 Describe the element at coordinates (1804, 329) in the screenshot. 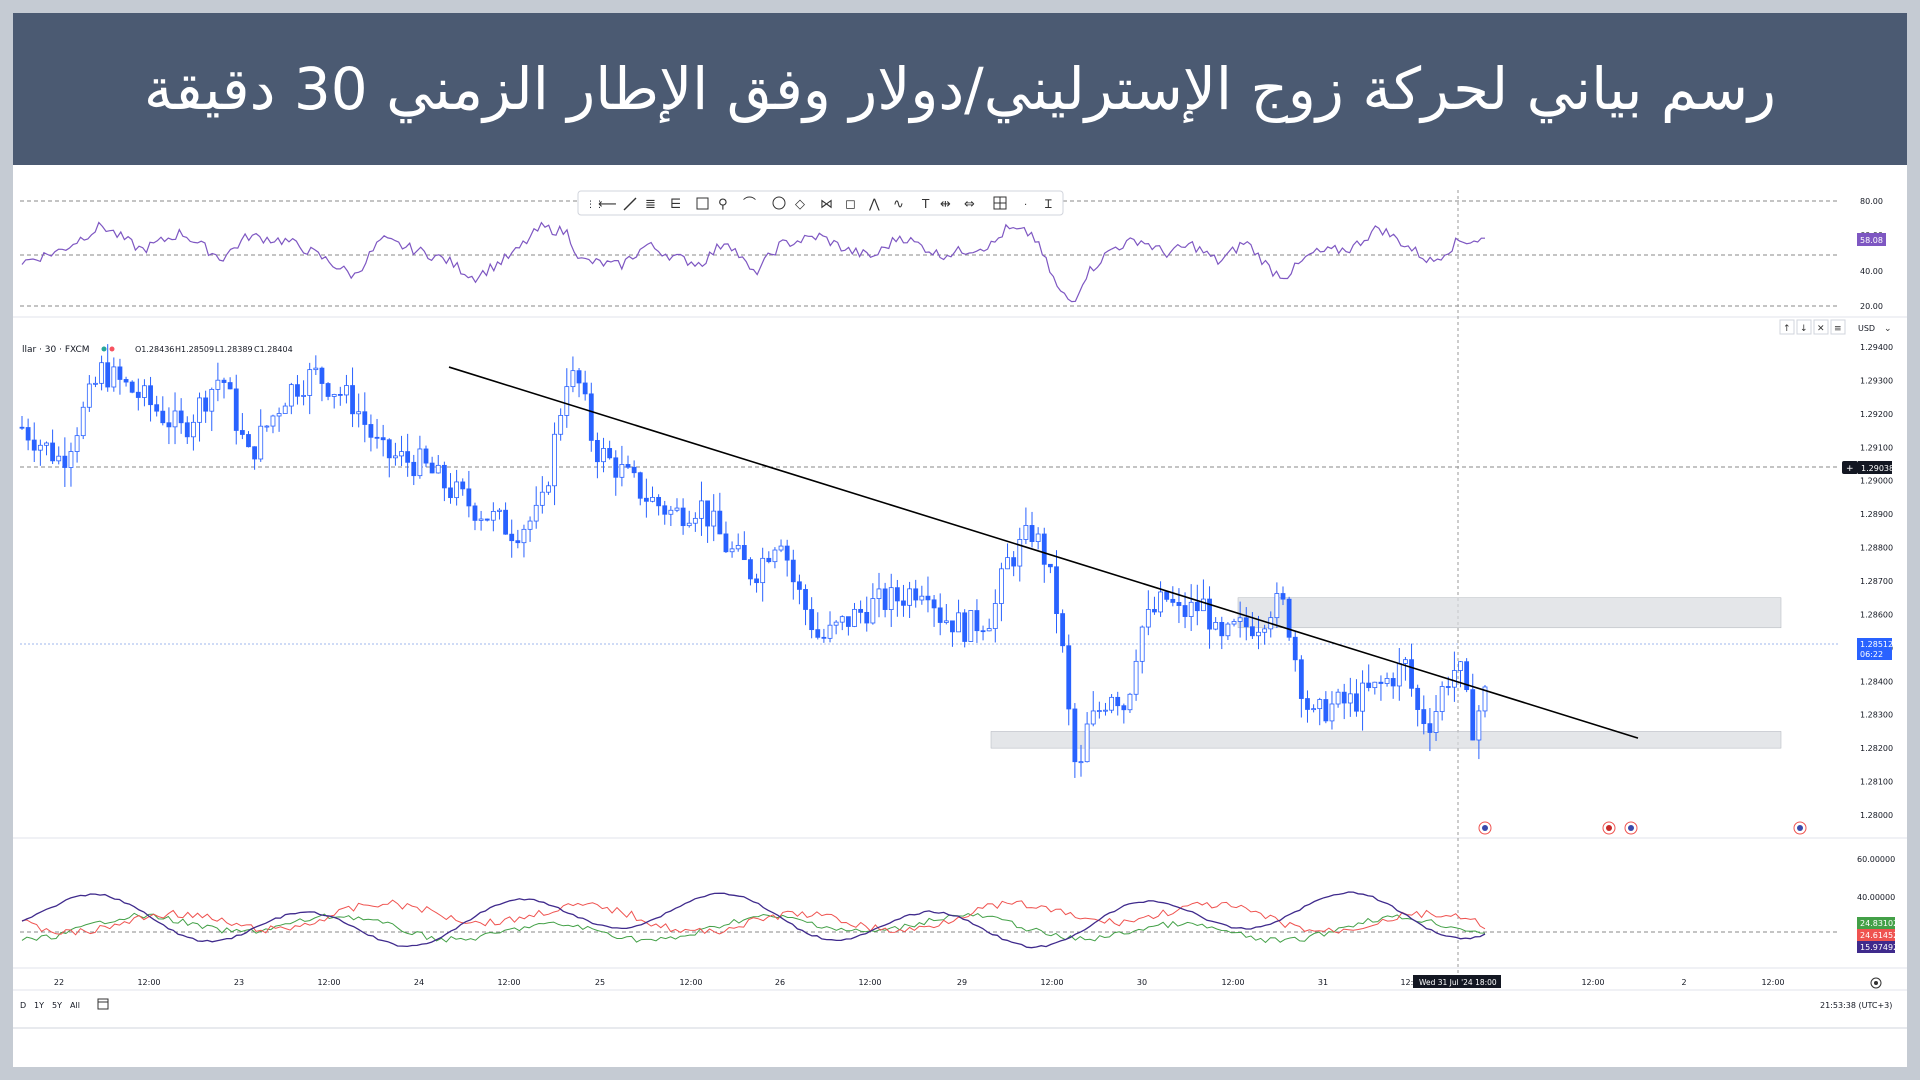

I see `scroll-down-icon: ↓` at that location.